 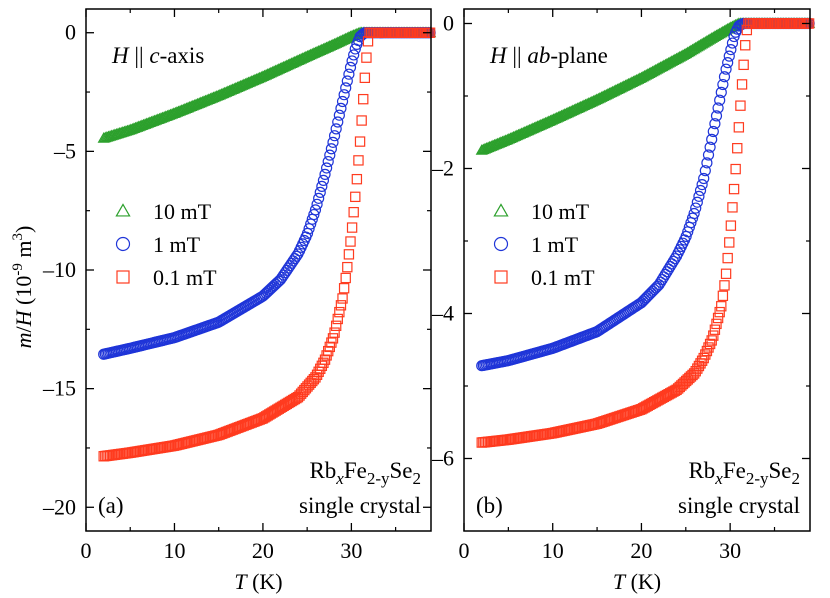 I want to click on y-tick-label: –20, so click(x=59, y=506).